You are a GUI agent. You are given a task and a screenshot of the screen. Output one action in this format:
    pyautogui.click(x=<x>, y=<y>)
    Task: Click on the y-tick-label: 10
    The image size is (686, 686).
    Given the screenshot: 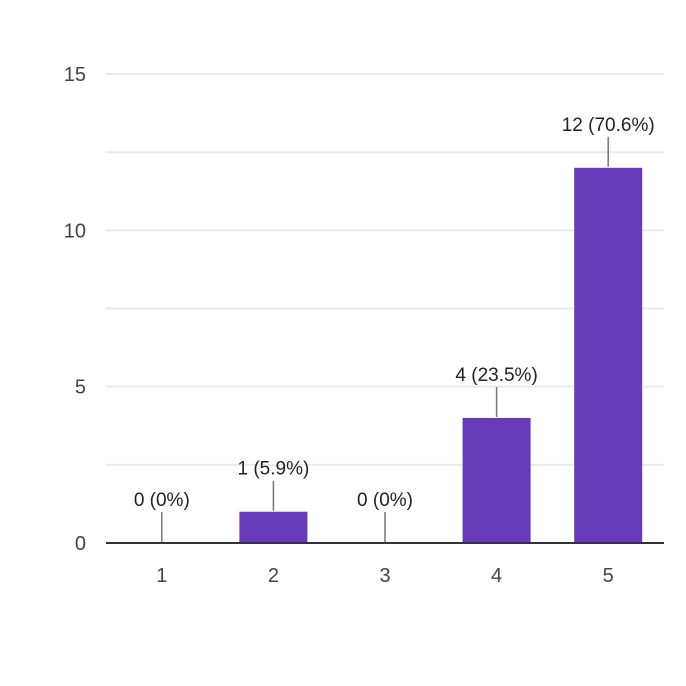 What is the action you would take?
    pyautogui.click(x=75, y=231)
    